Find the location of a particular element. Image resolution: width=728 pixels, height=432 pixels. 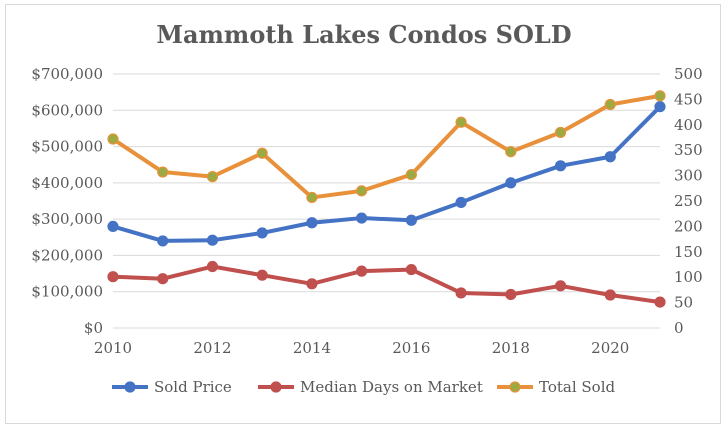

left-tick-label: $100,000 is located at coordinates (67, 292).